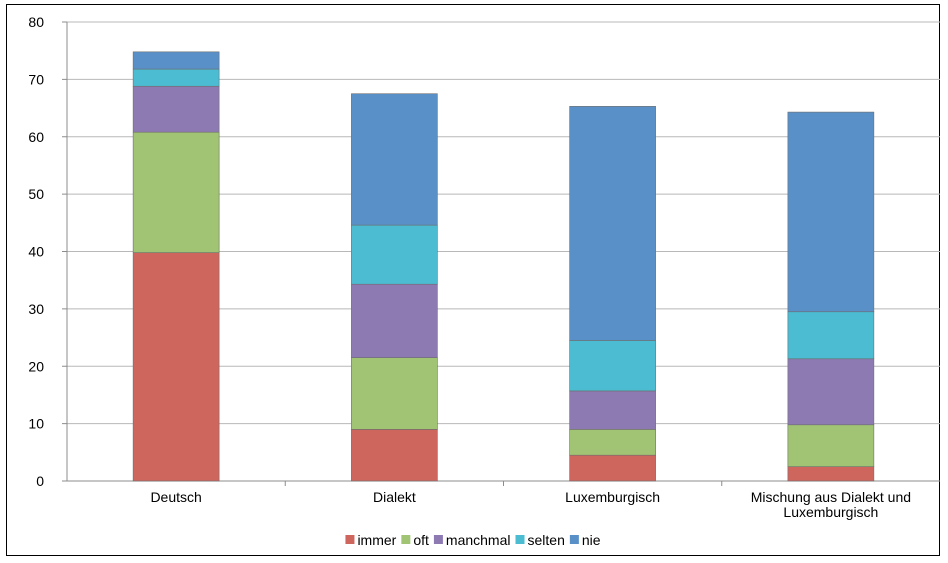 This screenshot has height=563, width=948. Describe the element at coordinates (36, 424) in the screenshot. I see `y-tick-label: 10` at that location.